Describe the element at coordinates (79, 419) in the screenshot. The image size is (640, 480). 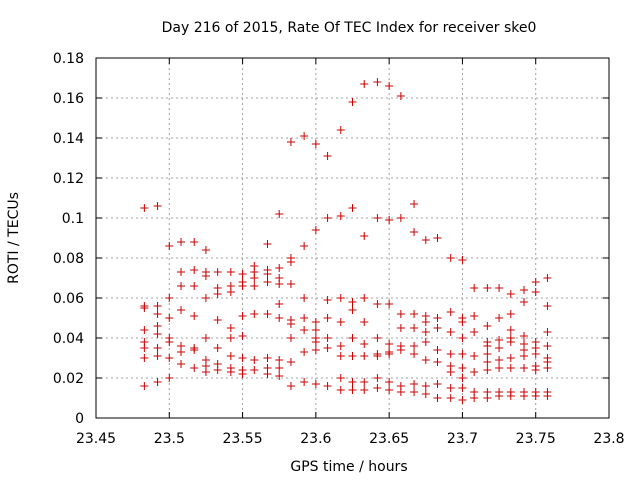
I see `y-tick-label: 0` at that location.